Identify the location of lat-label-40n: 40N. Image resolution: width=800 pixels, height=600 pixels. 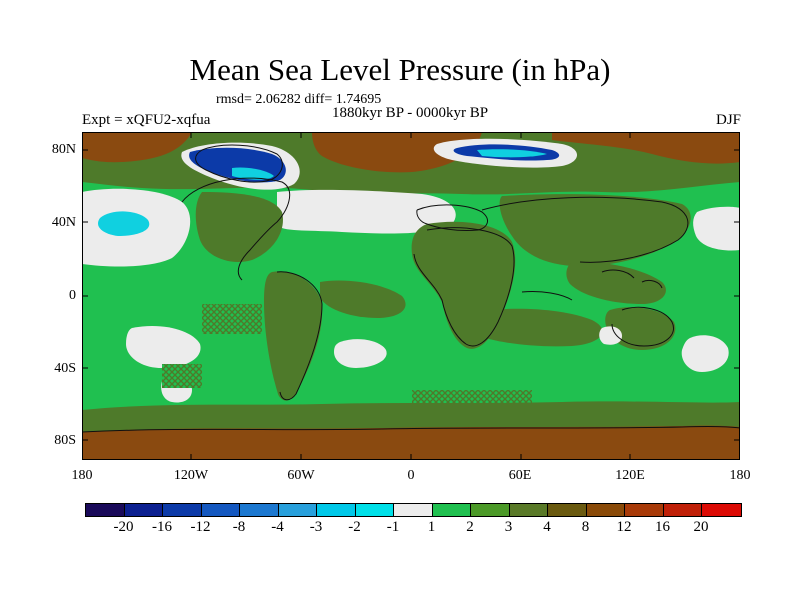
(63, 222).